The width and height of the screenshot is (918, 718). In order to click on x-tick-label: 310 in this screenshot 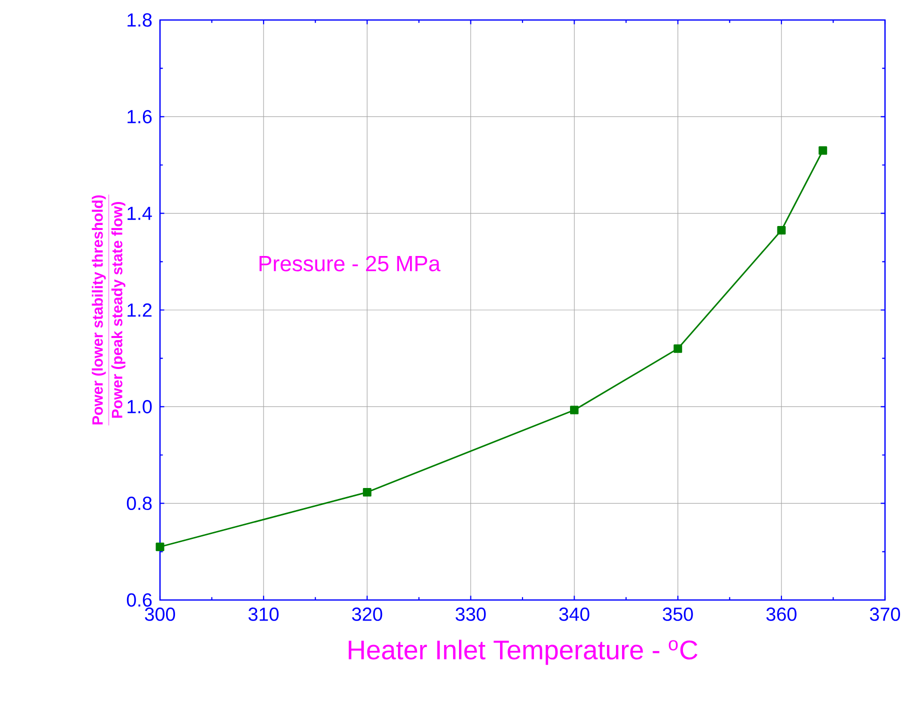, I will do `click(263, 614)`.